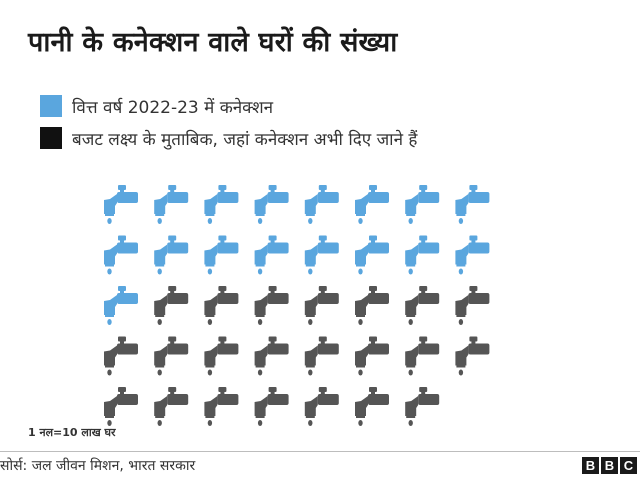  Describe the element at coordinates (173, 107) in the screenshot. I see `legend-label-connected: वित्त वर्ष 2022-23 में कनेक्शन` at that location.